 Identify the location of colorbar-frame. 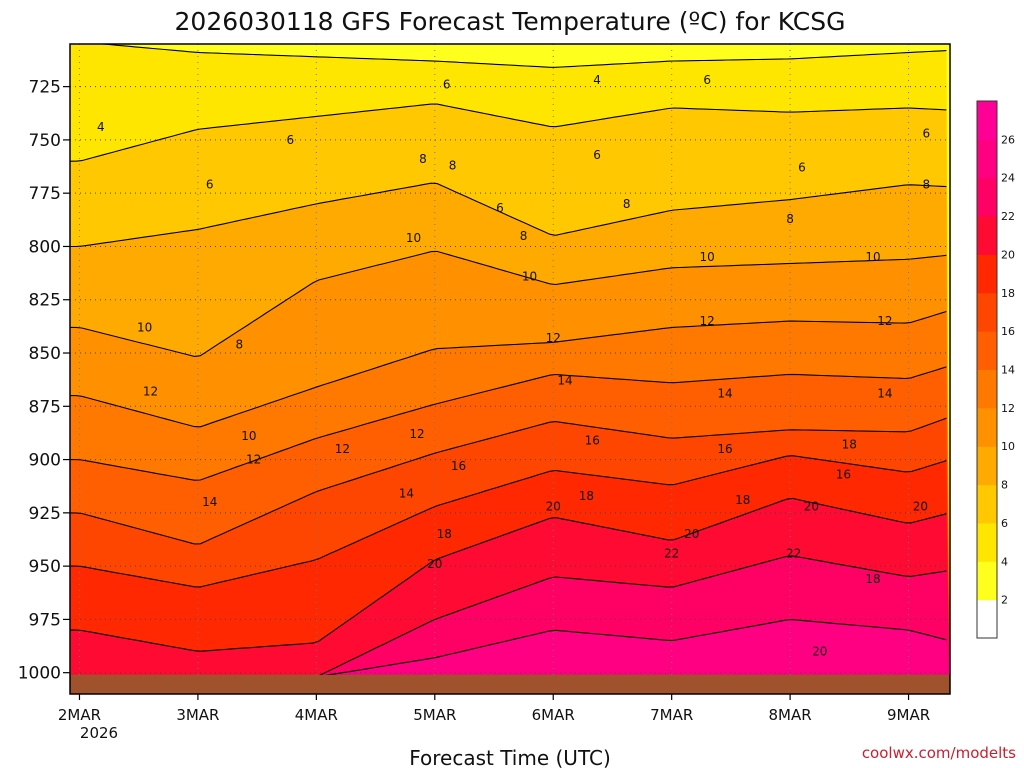
(987, 369).